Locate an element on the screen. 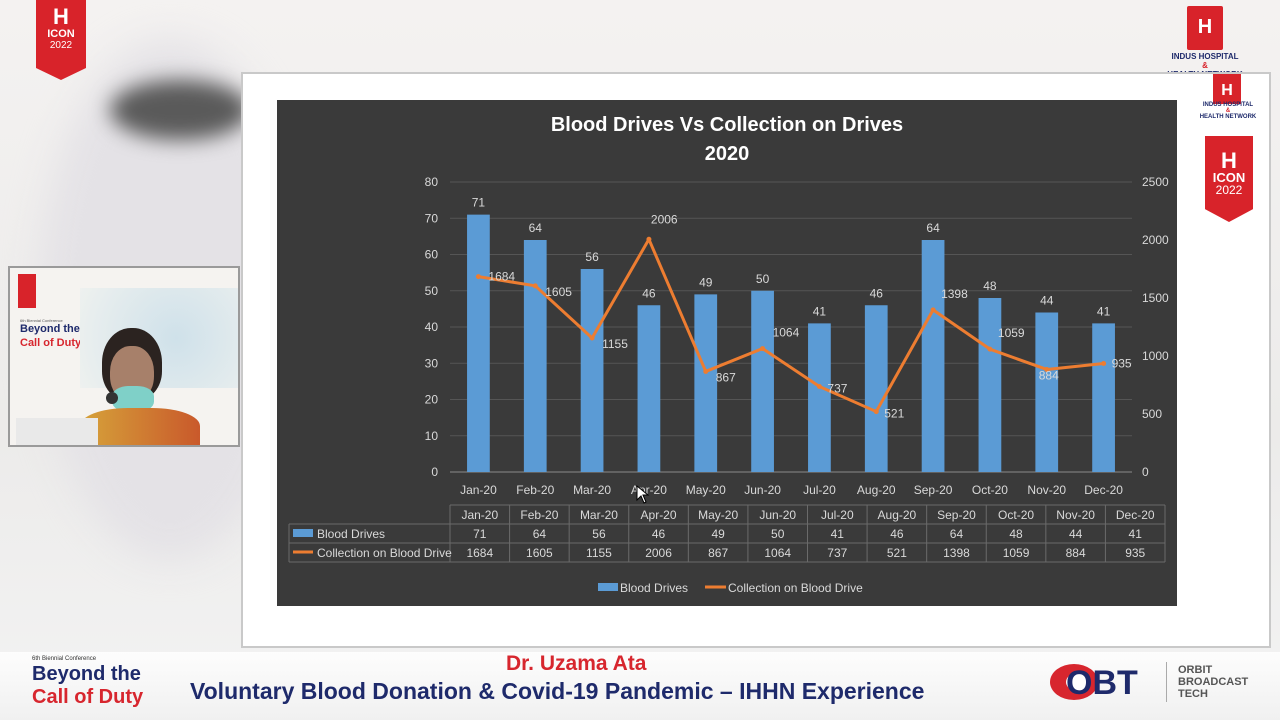  table-cell-collection: 1684 is located at coordinates (479, 553).